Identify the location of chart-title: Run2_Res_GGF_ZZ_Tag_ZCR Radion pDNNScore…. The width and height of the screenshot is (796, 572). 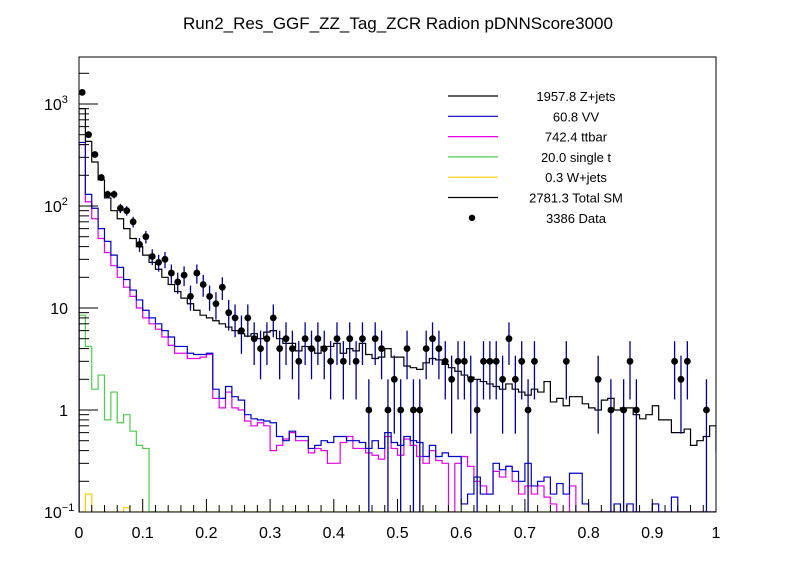
(398, 23).